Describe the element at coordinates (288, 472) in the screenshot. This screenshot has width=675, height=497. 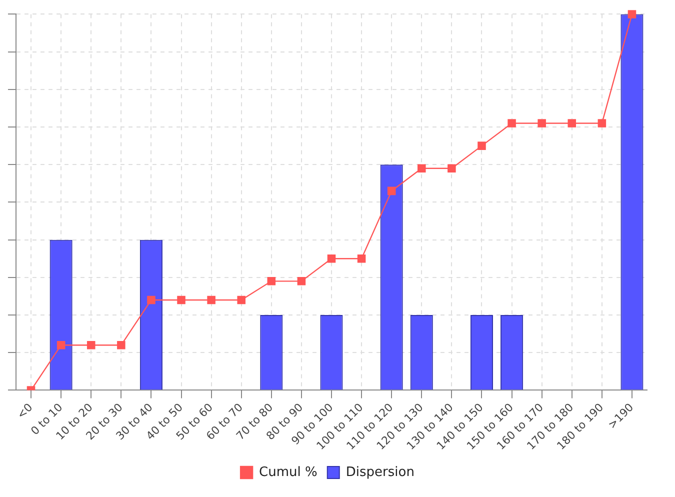
I see `legend-label: Cumul %` at that location.